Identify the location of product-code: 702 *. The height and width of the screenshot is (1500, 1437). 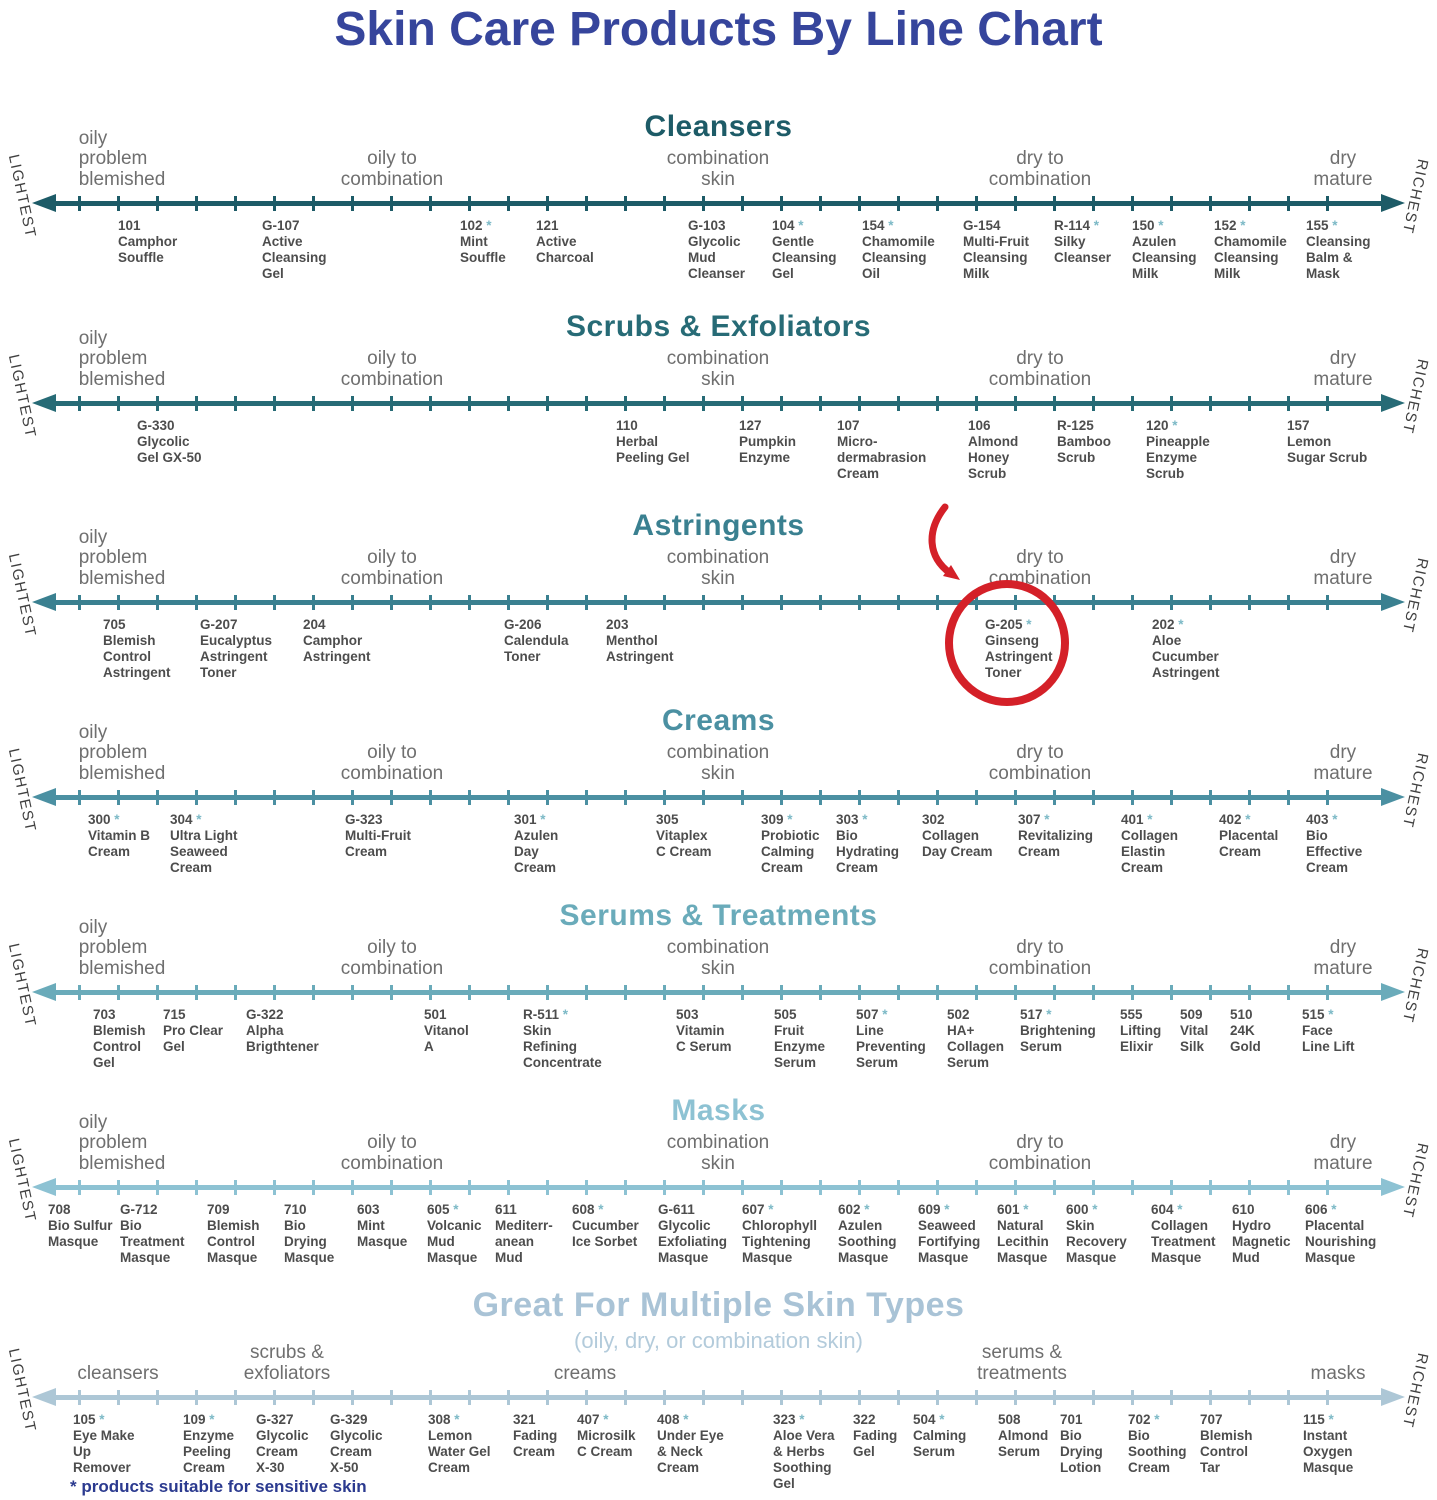
(1144, 1419).